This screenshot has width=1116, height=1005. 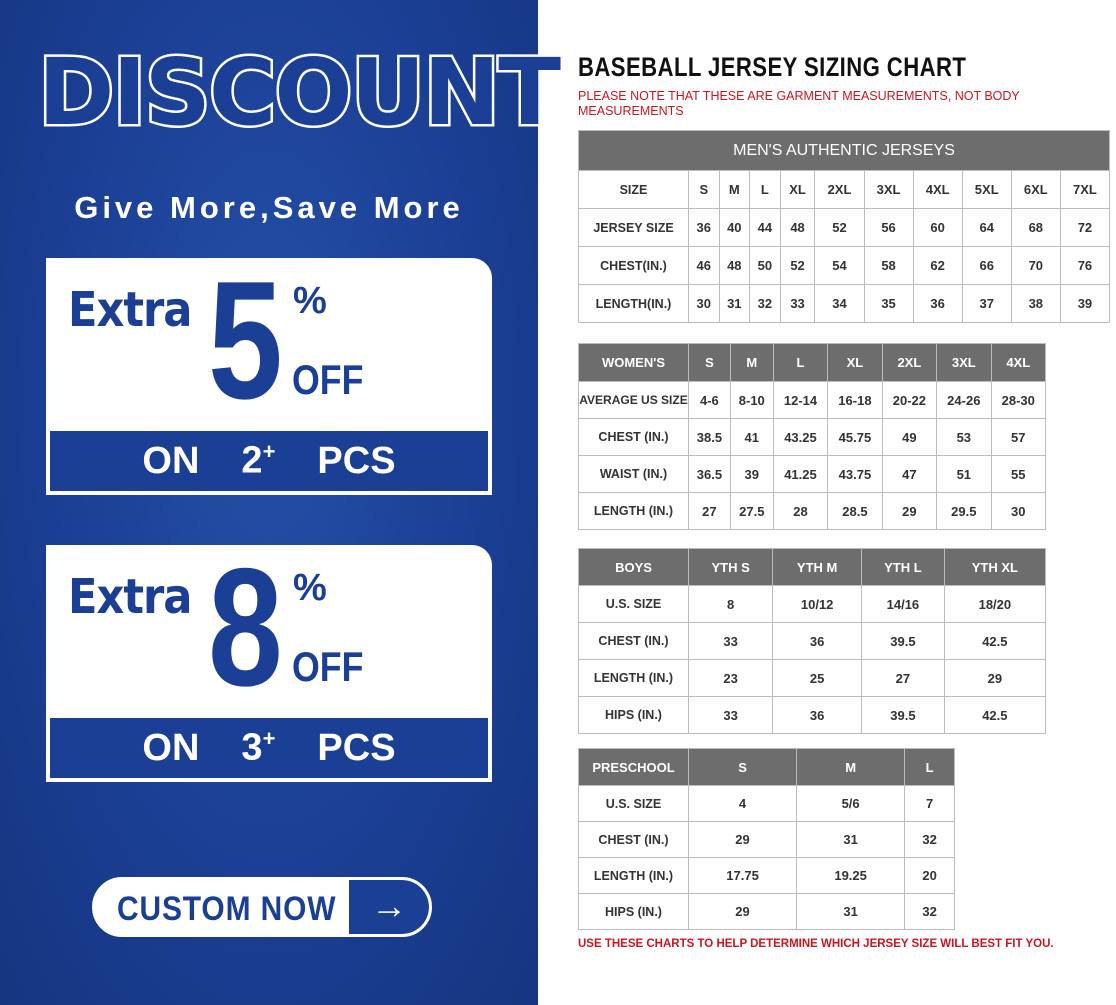 I want to click on table-cell: 38, so click(x=1035, y=303).